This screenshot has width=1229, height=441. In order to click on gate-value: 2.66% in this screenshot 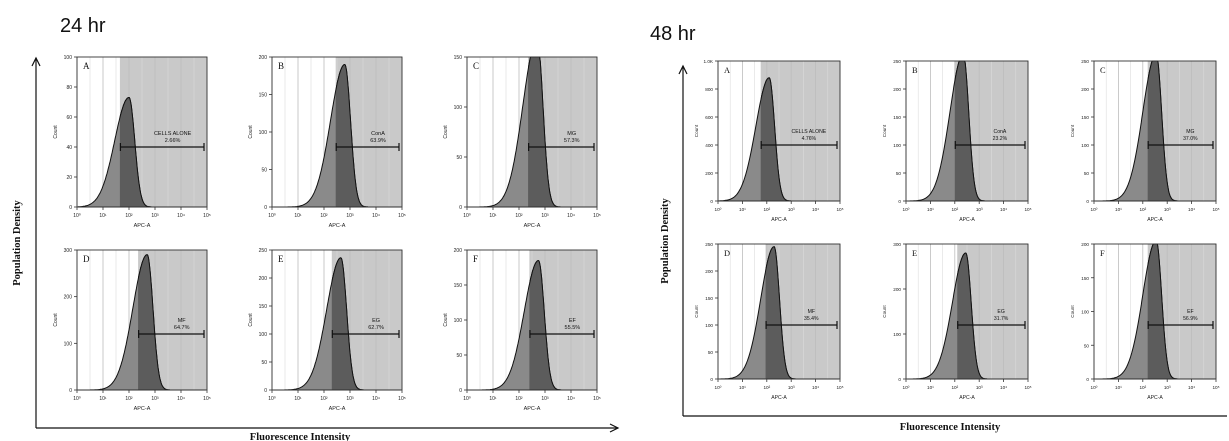, I will do `click(173, 141)`.